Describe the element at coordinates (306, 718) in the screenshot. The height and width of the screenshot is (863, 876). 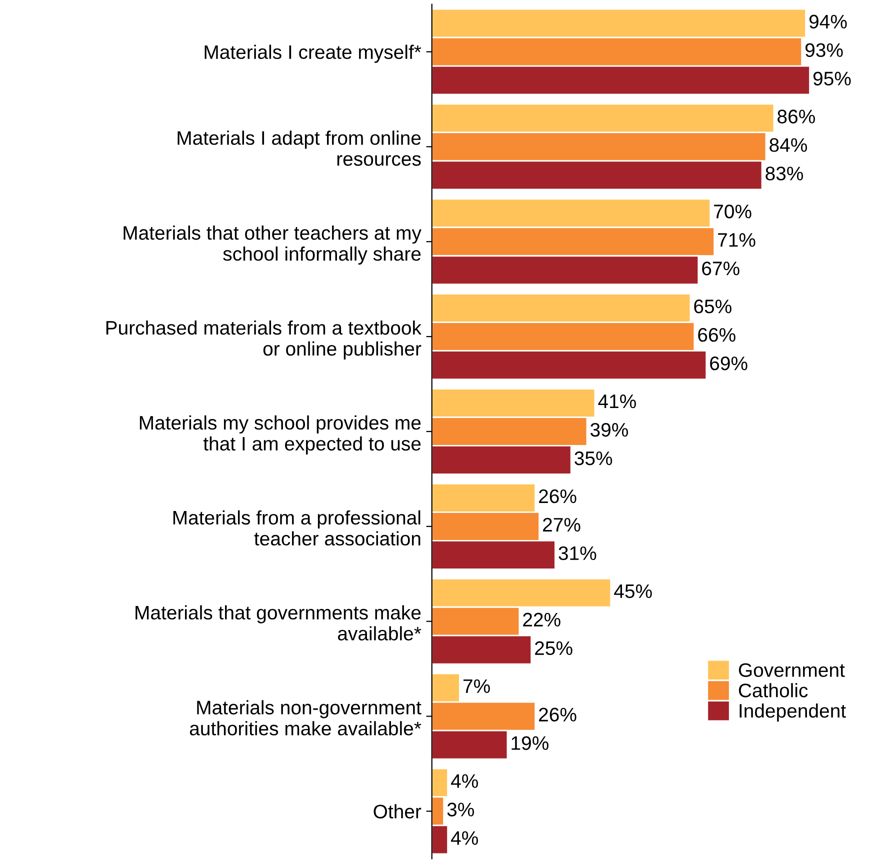
I see `y-tick-label: Materials non-government authorities make available*` at that location.